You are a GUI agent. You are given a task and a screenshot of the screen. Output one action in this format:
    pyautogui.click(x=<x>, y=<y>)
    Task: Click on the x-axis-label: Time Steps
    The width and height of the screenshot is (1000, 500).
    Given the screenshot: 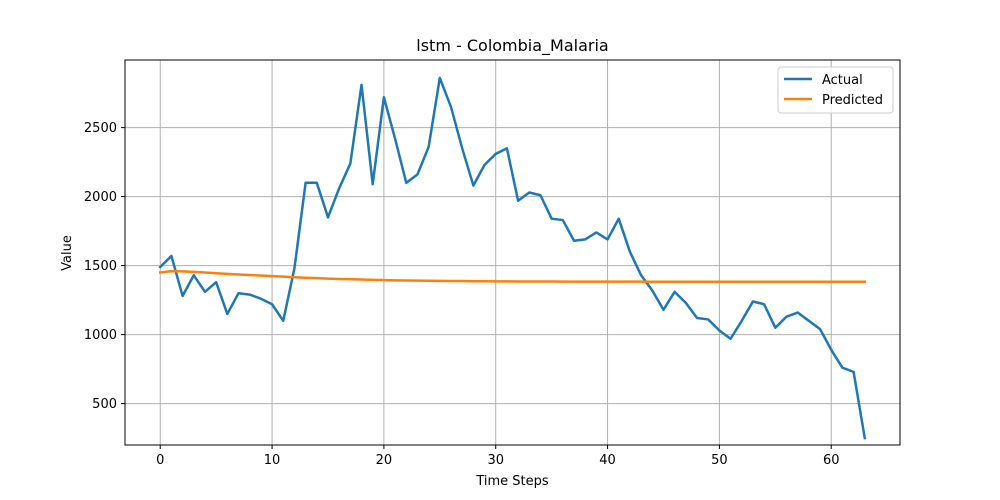 What is the action you would take?
    pyautogui.click(x=512, y=481)
    